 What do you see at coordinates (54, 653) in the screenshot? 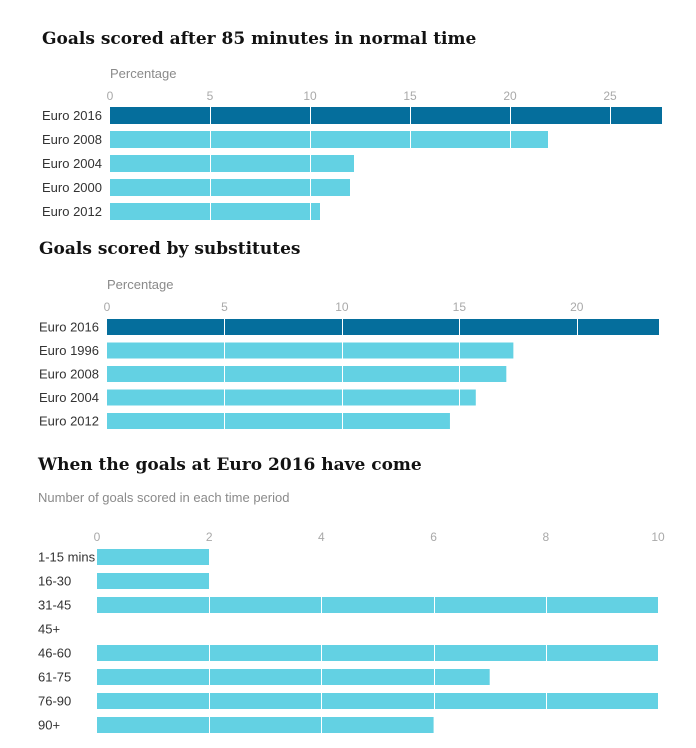
I see `category-label: 46-60` at bounding box center [54, 653].